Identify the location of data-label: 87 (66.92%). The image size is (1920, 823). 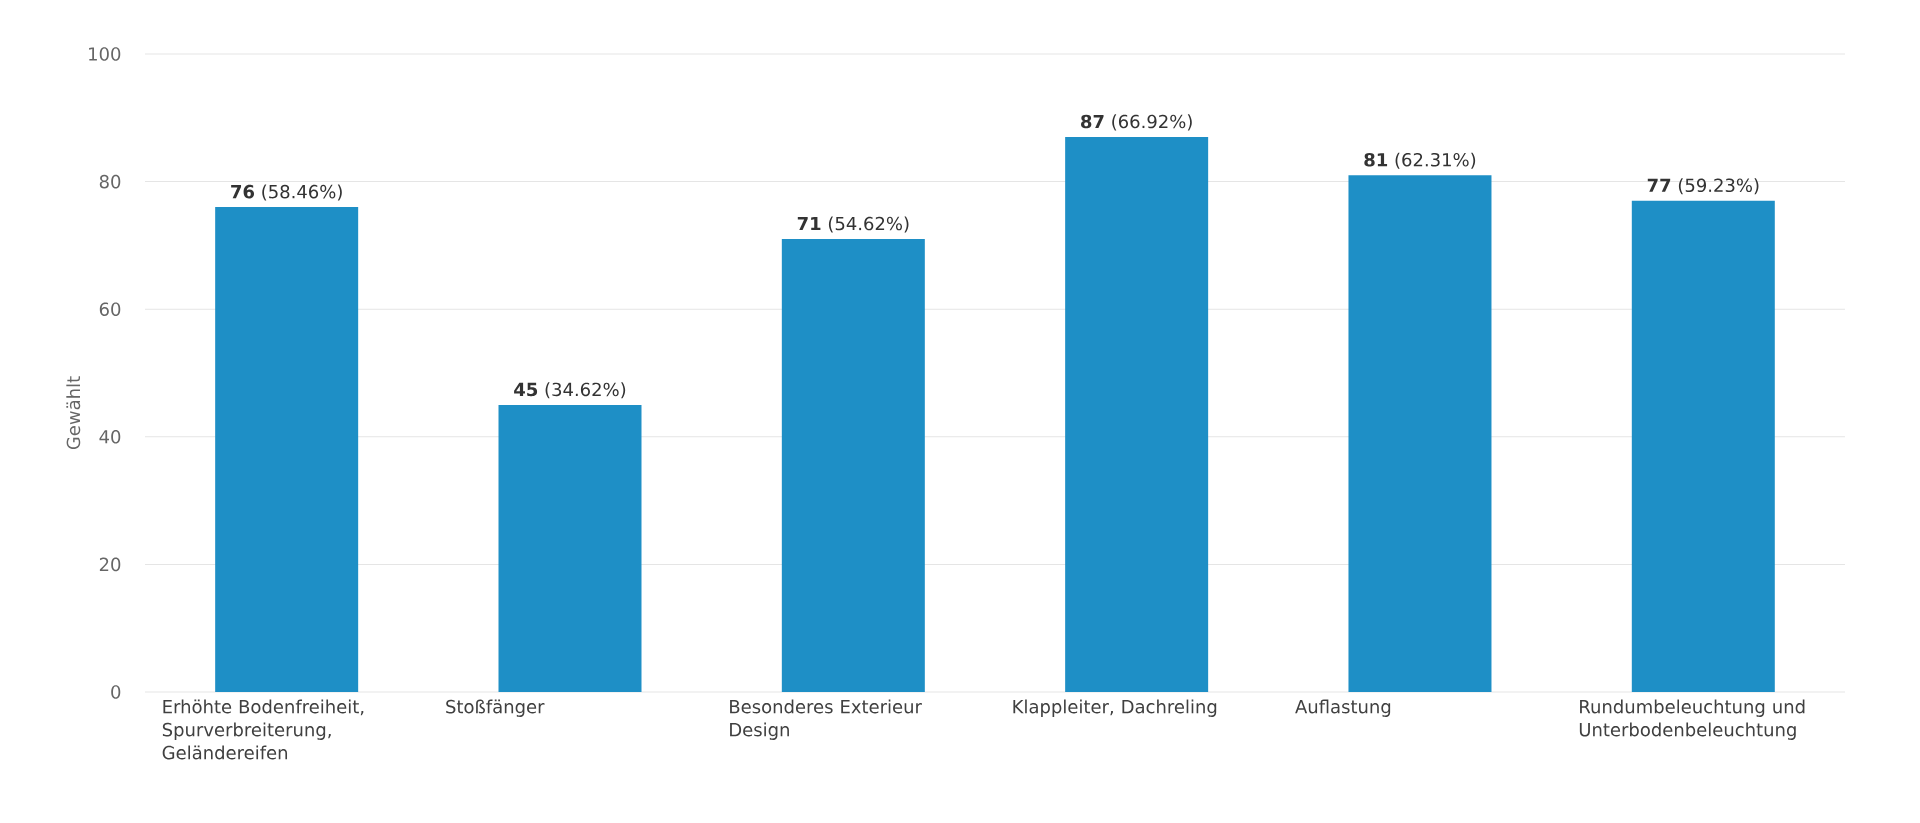
(1136, 122).